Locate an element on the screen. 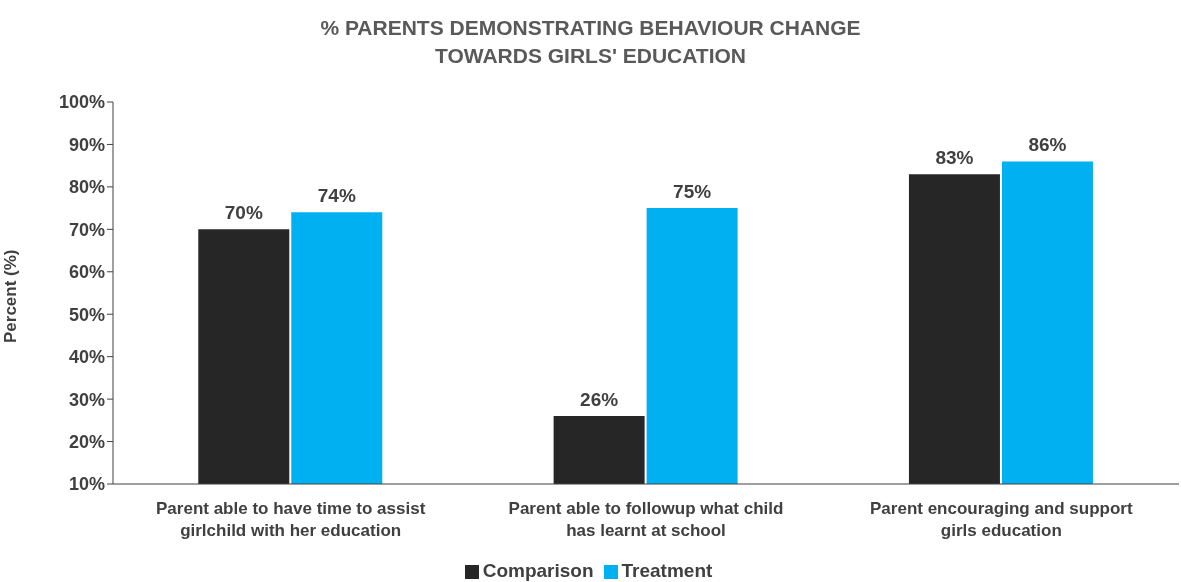  y-tick-label: 100% is located at coordinates (81, 102).